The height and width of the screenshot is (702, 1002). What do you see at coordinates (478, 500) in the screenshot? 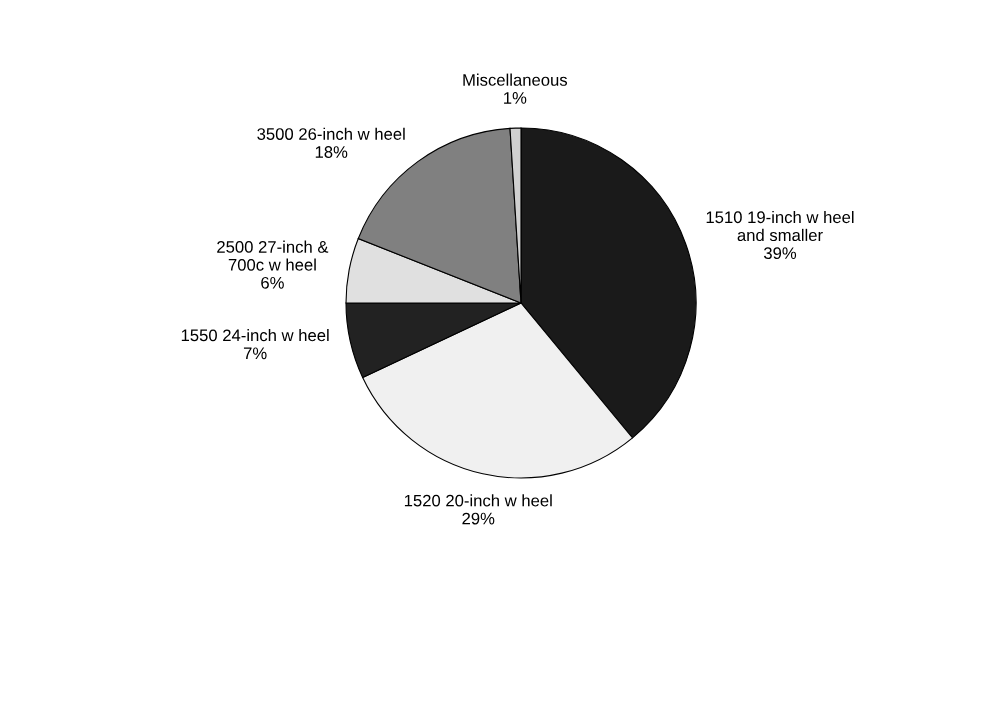
I see `slice-label: 1520 20-inch w heel` at bounding box center [478, 500].